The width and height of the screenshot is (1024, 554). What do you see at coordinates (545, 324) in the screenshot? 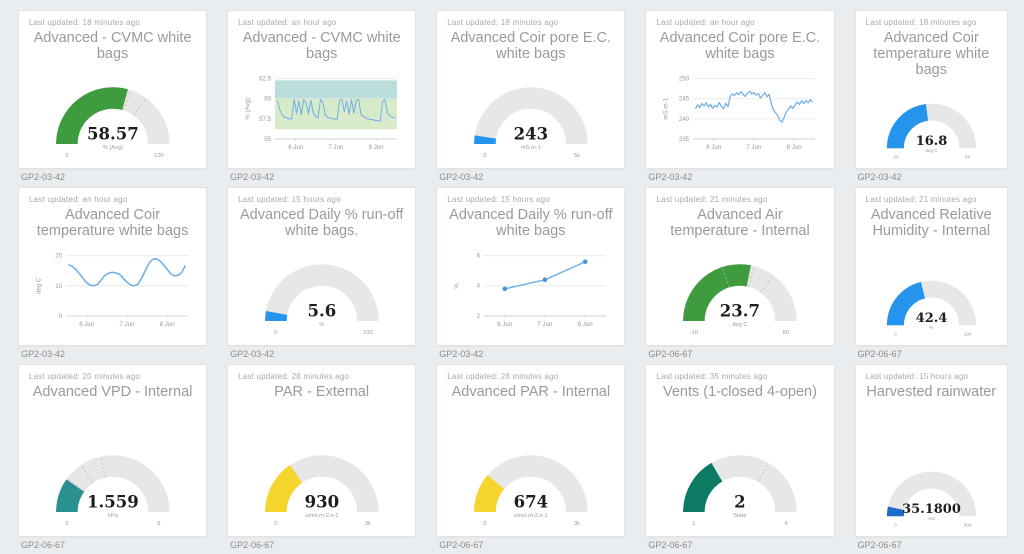
I see `x-tick-label: 7 Jun` at bounding box center [545, 324].